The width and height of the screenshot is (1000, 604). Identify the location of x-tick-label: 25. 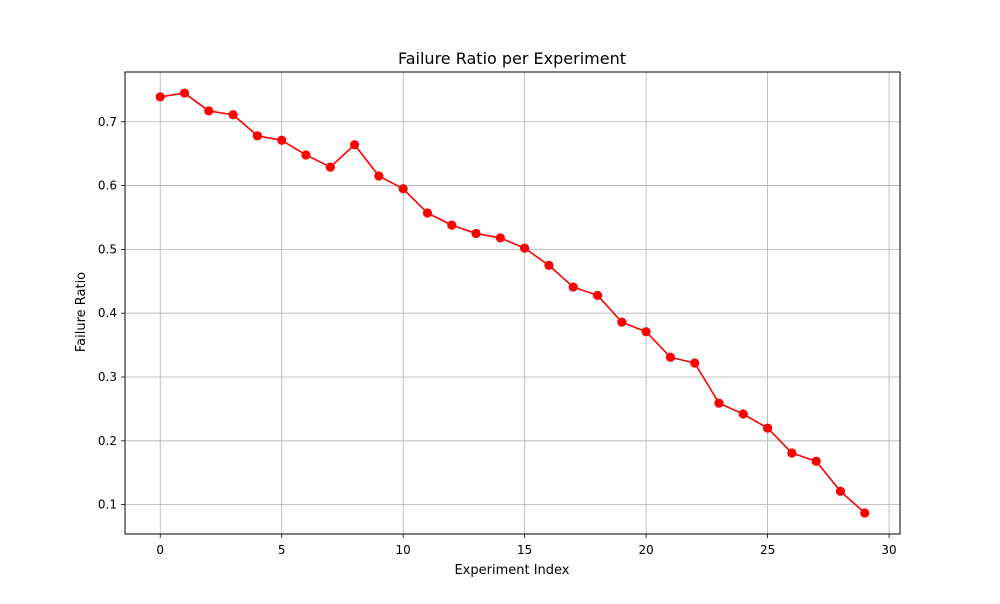
(767, 550).